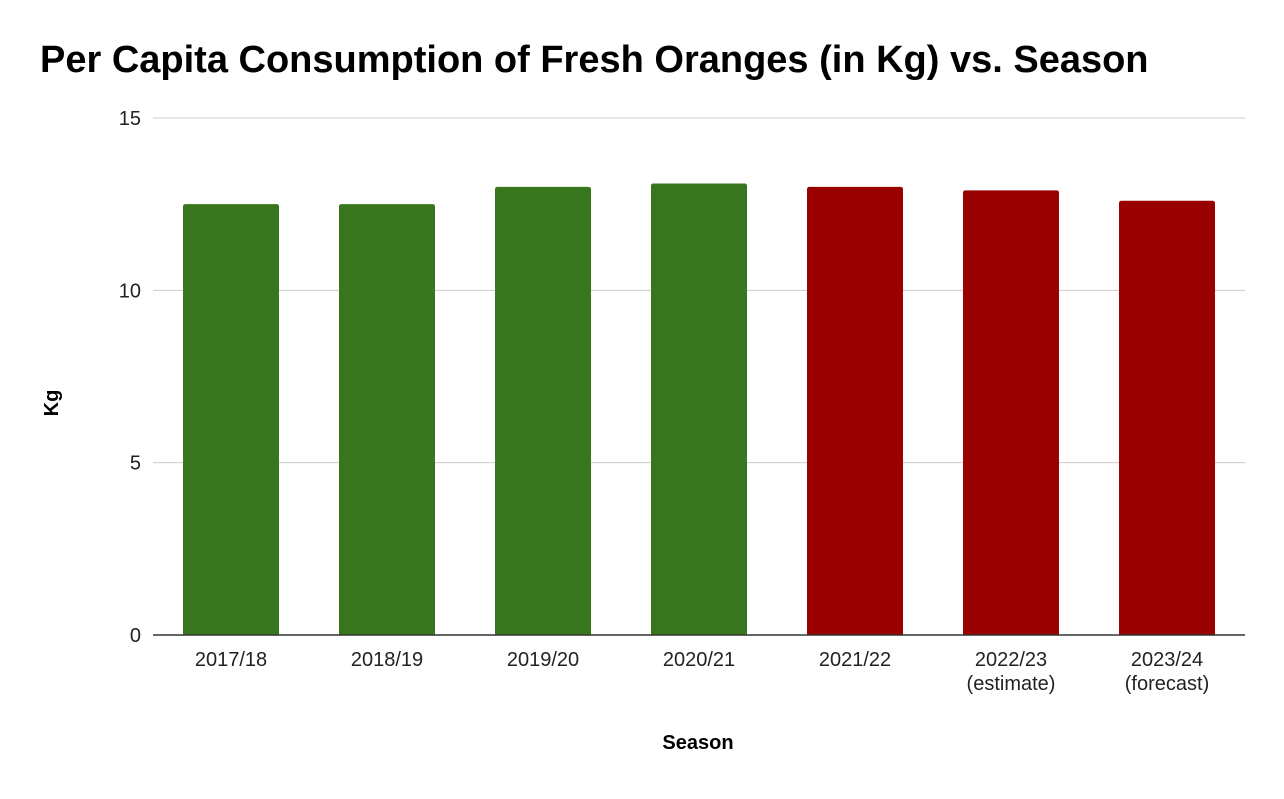 The height and width of the screenshot is (799, 1284). What do you see at coordinates (130, 291) in the screenshot?
I see `y-tick-label: 10` at bounding box center [130, 291].